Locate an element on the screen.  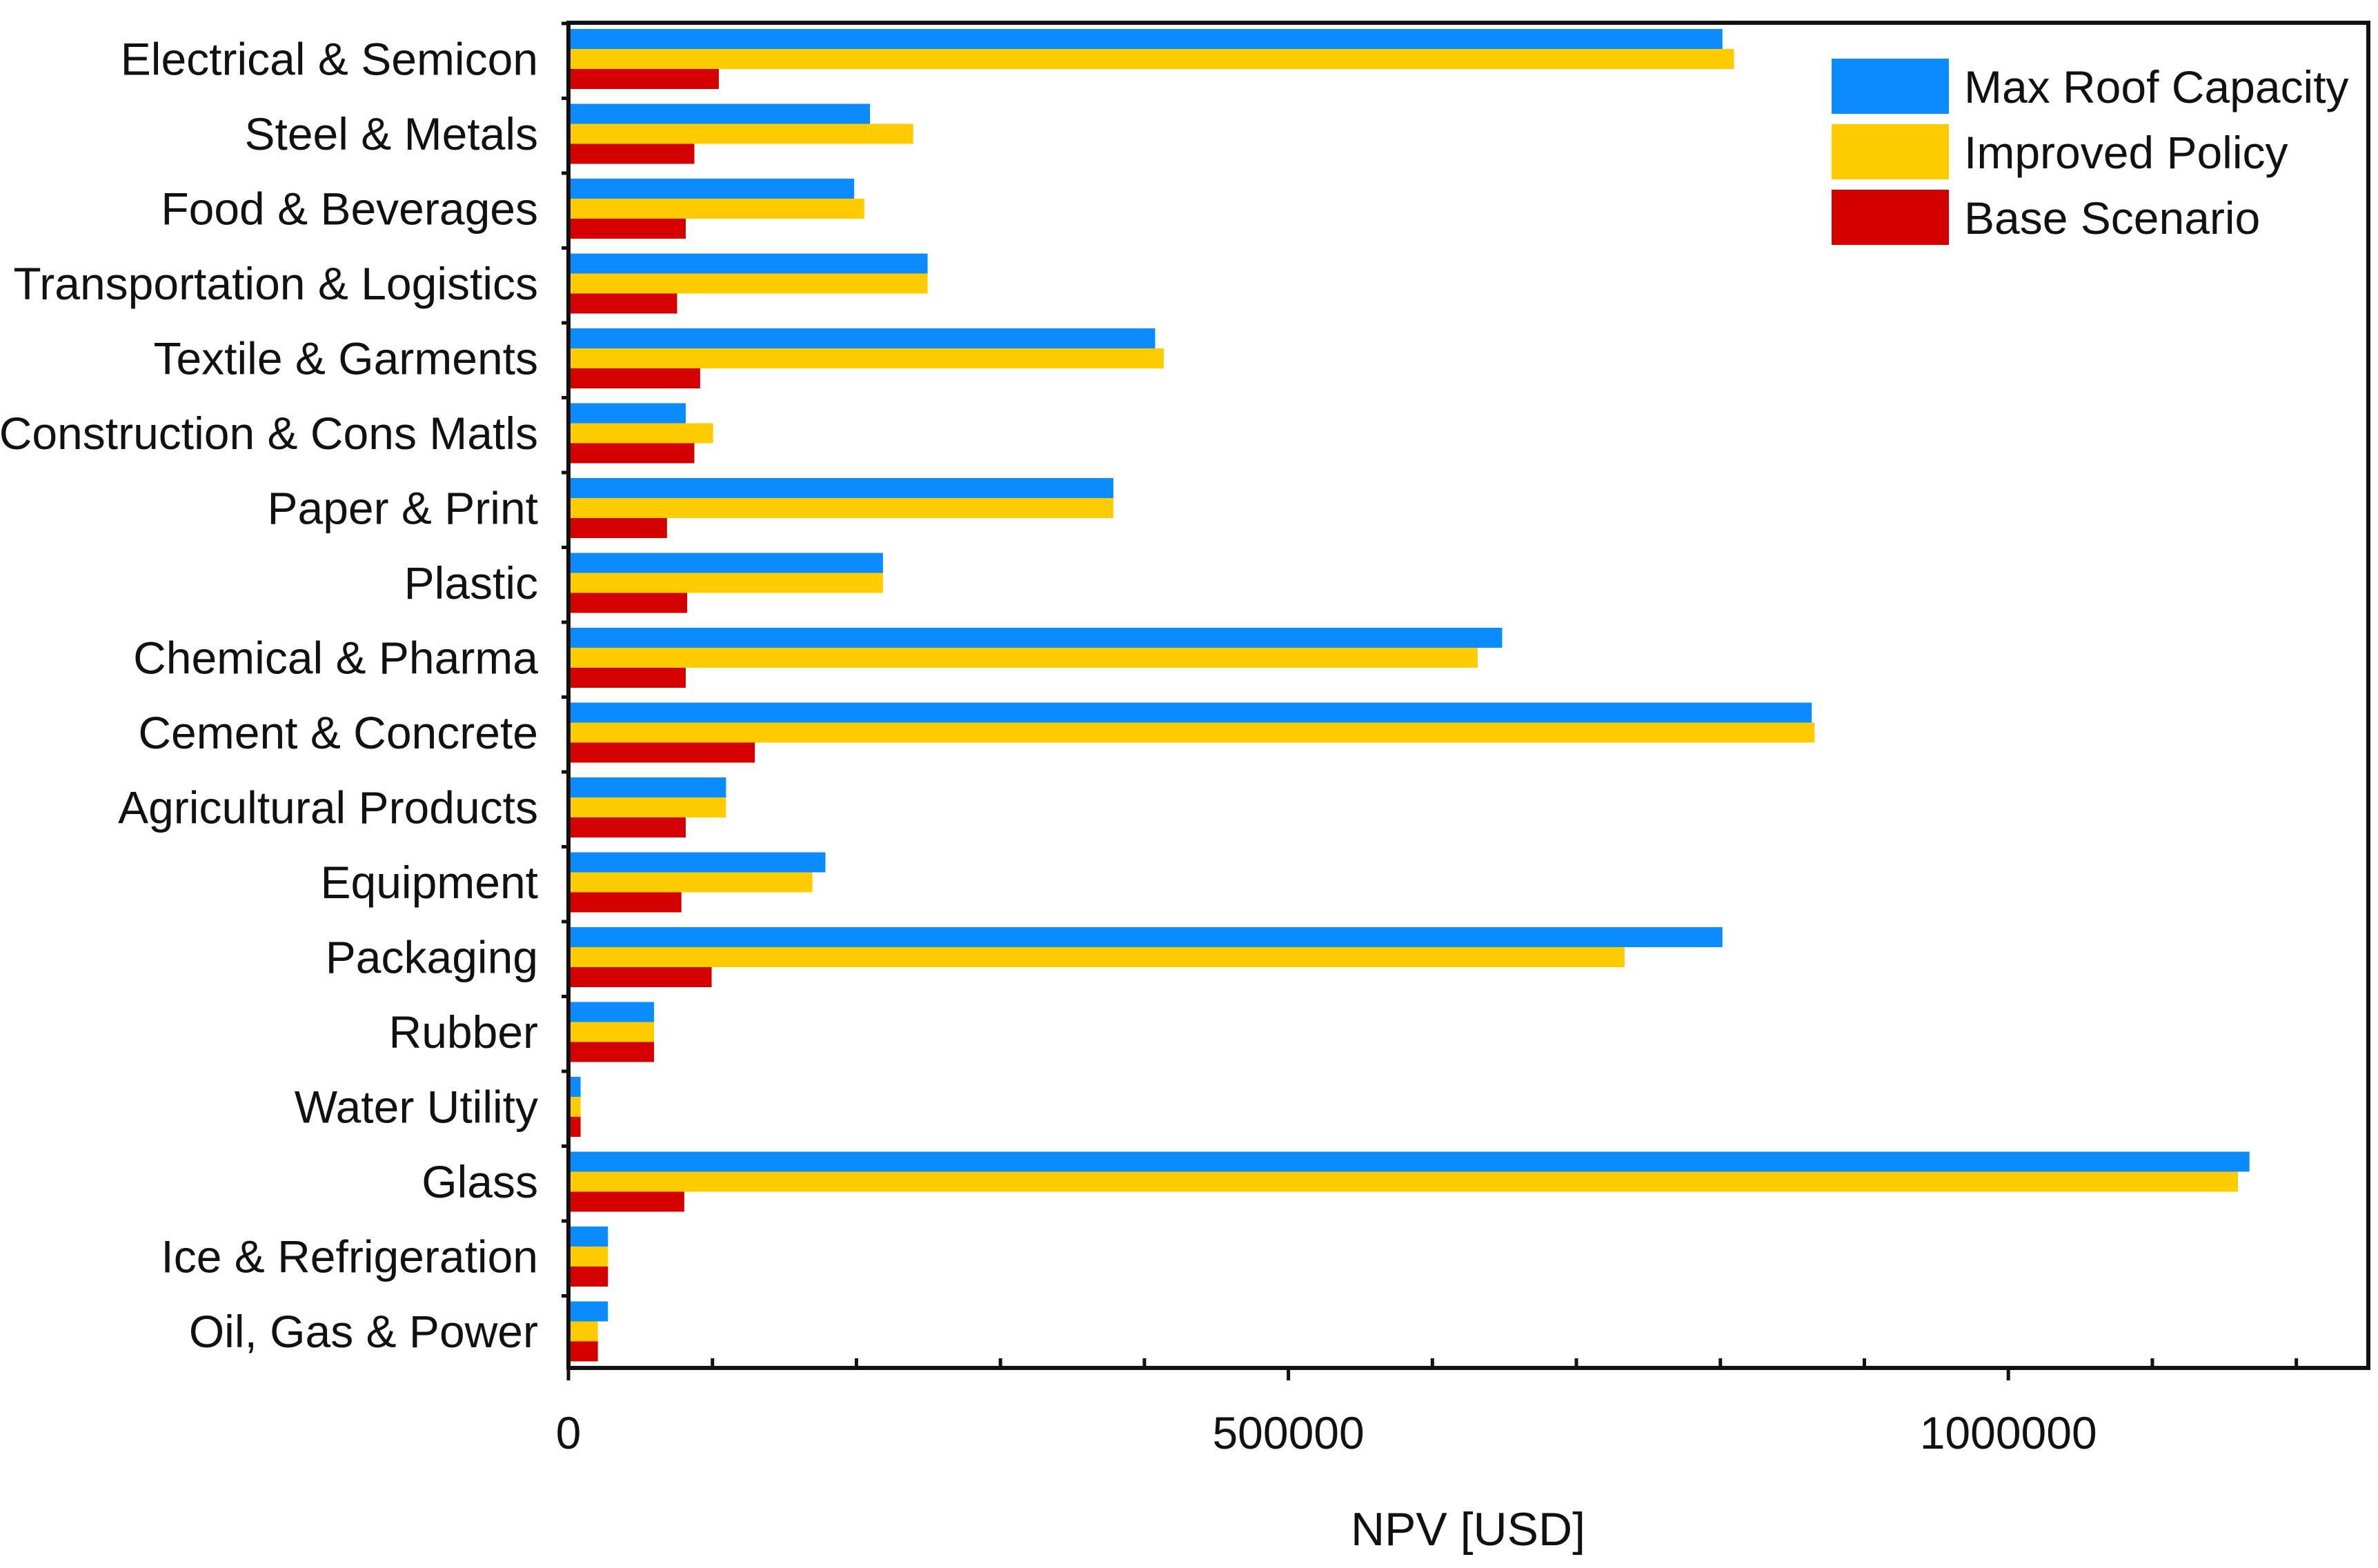
category-label-6: Construction & Cons Matls is located at coordinates (269, 433).